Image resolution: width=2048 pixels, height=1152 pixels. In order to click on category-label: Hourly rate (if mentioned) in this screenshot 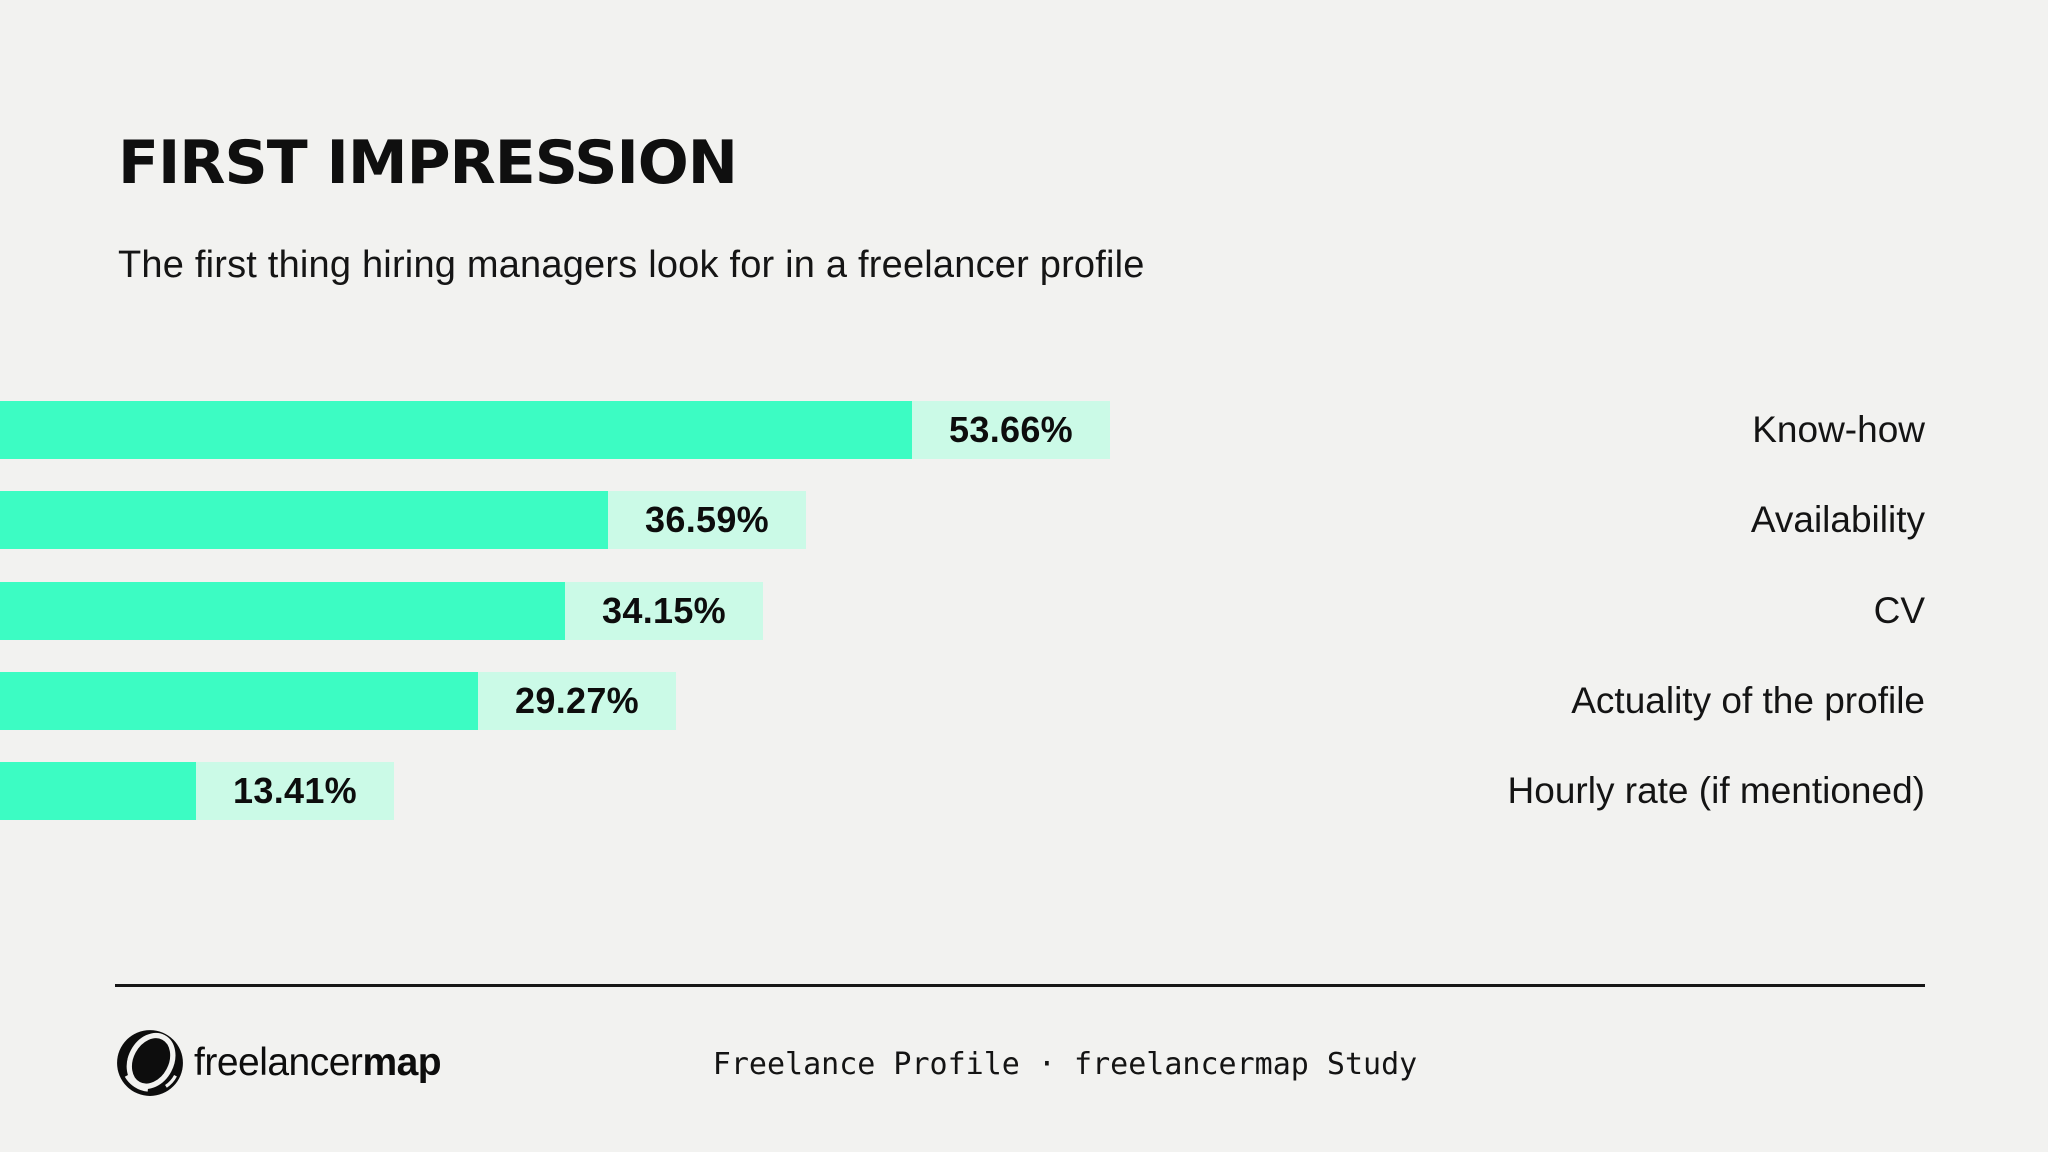, I will do `click(1716, 790)`.